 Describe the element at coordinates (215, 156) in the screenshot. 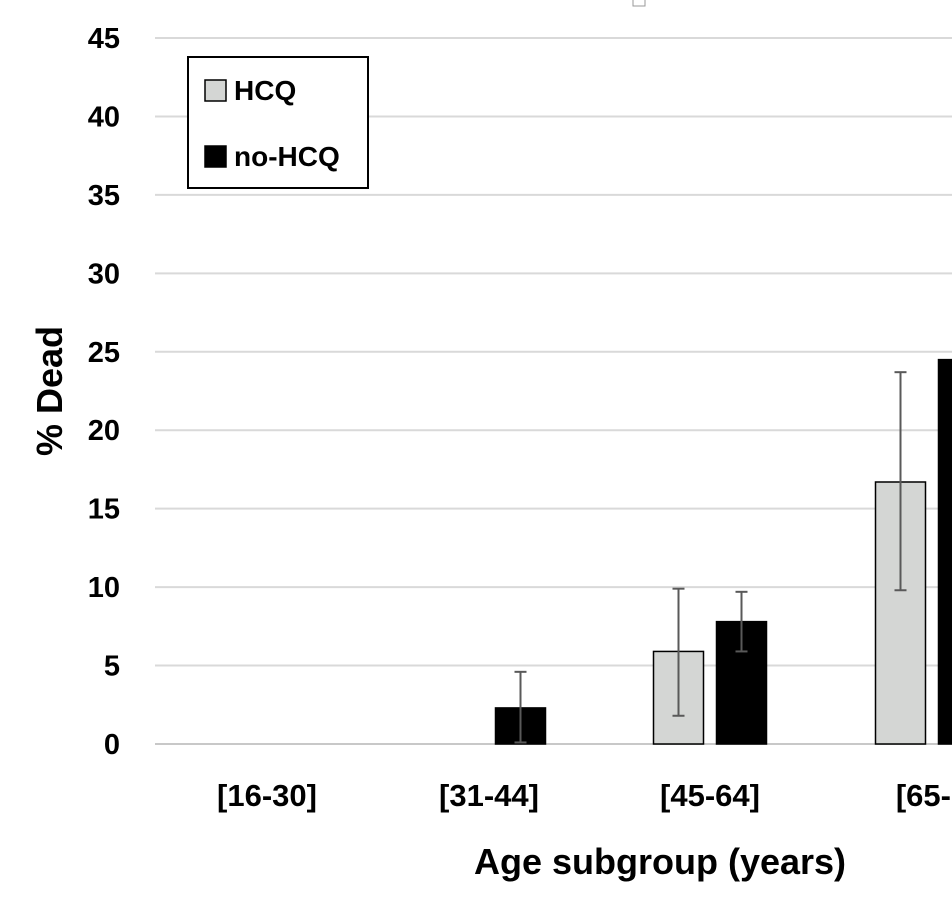

I see `legend-swatch-no-hcq` at that location.